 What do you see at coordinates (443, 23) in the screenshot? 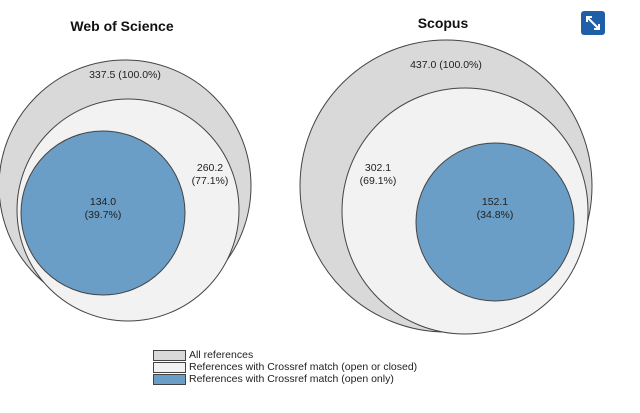
I see `chart-title-scopus: Scopus` at bounding box center [443, 23].